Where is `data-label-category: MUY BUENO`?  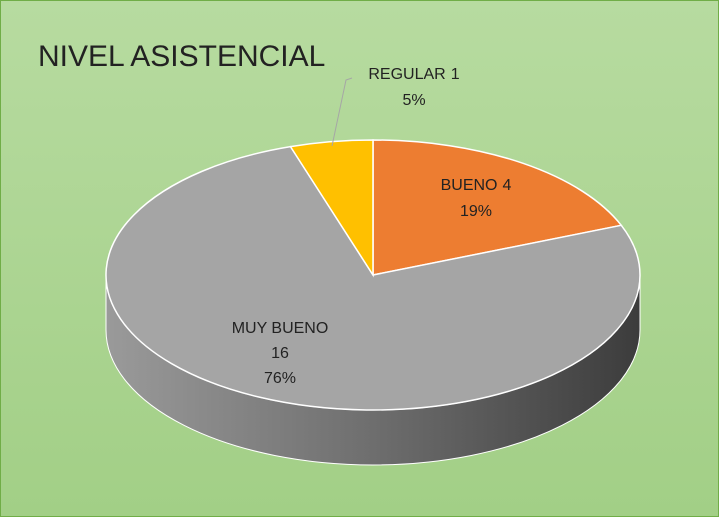
data-label-category: MUY BUENO is located at coordinates (280, 328).